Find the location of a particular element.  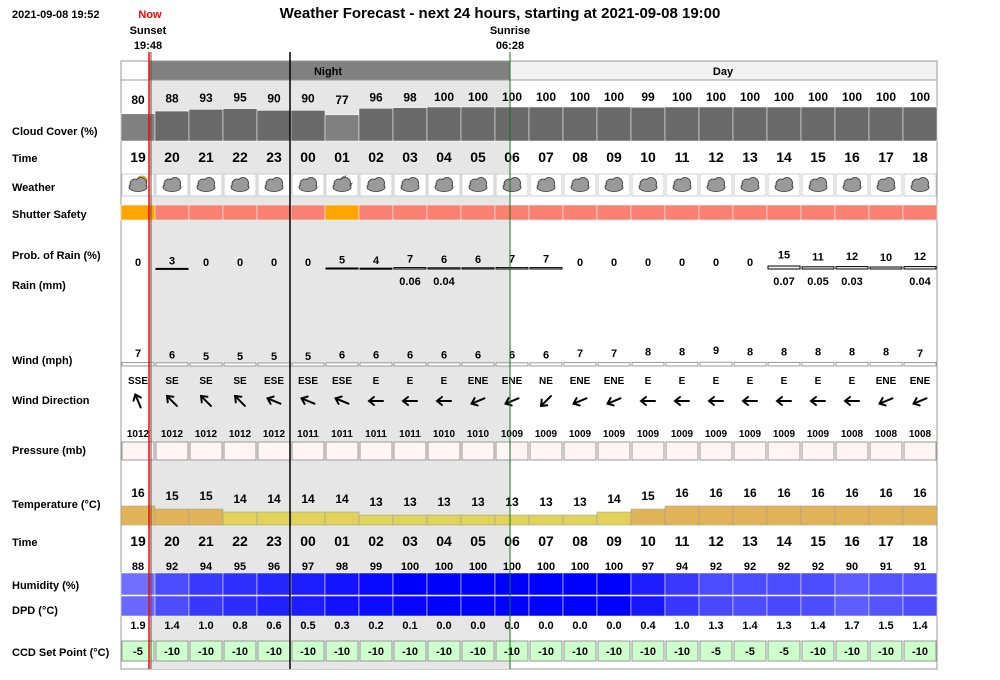

dpd-value: 1.3 is located at coordinates (783, 626).